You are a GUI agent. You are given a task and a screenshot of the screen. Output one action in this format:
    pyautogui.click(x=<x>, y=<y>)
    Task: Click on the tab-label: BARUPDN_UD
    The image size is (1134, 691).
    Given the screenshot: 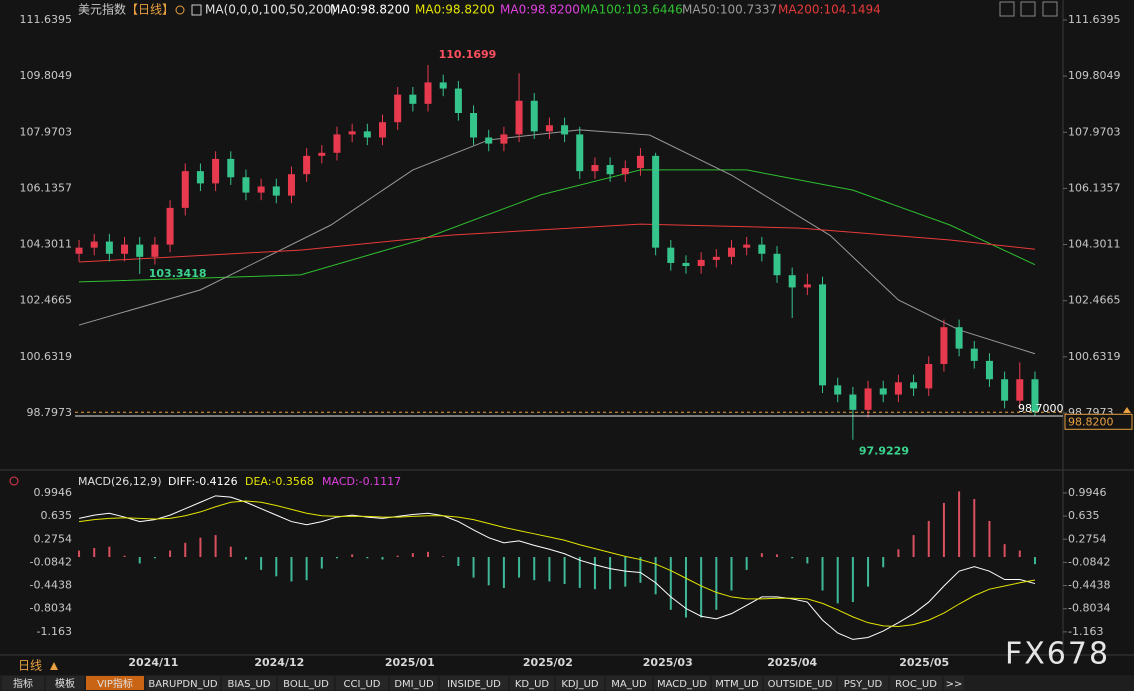 What is the action you would take?
    pyautogui.click(x=182, y=684)
    